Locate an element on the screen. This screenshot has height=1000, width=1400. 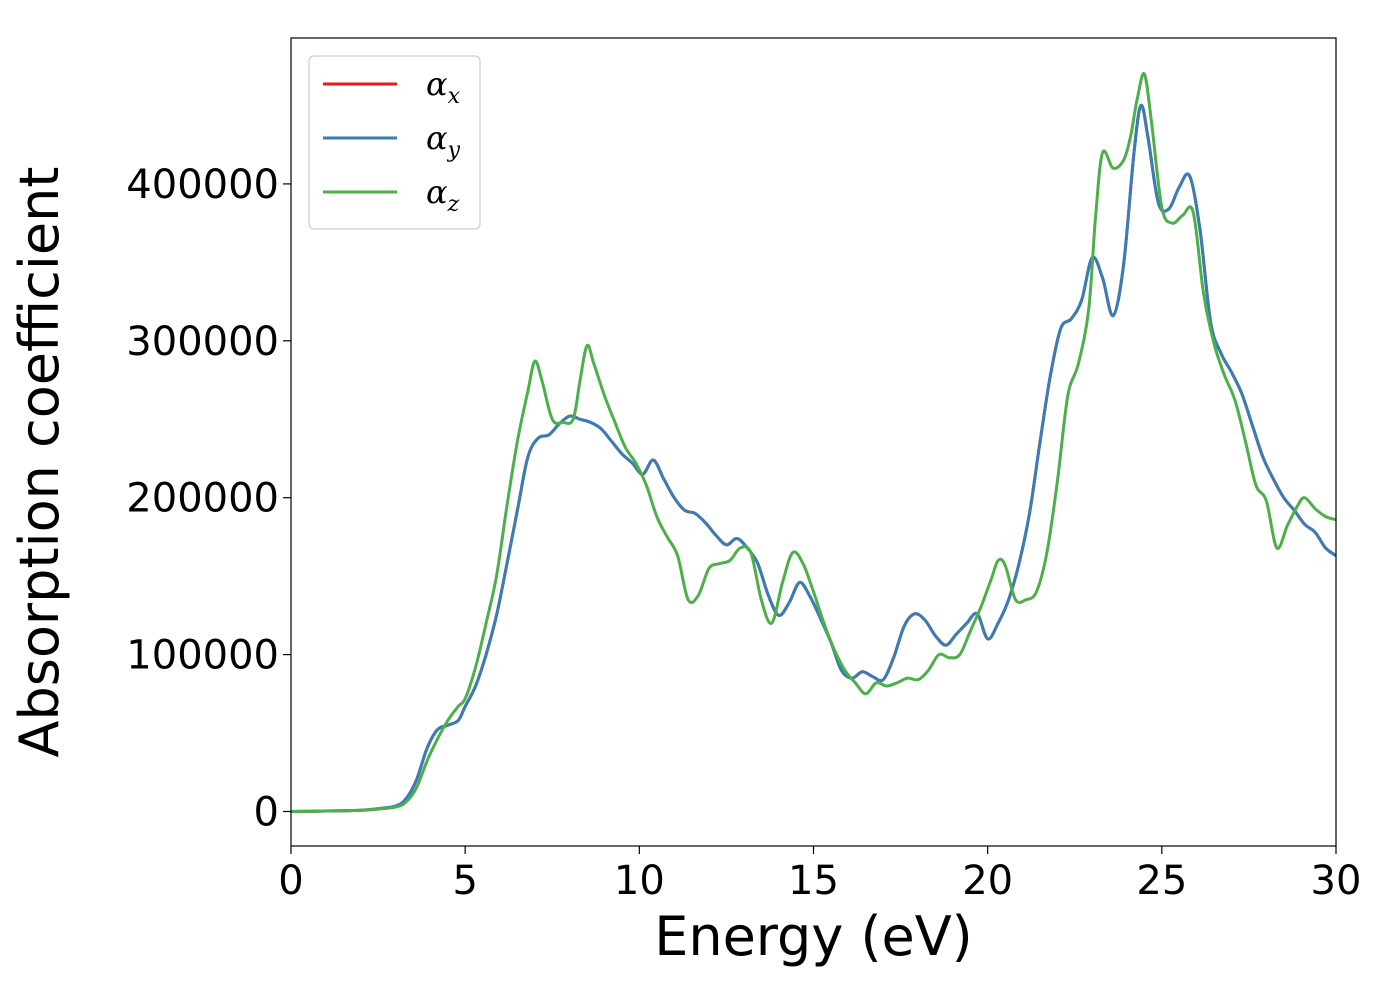
legend-box is located at coordinates (394, 142).